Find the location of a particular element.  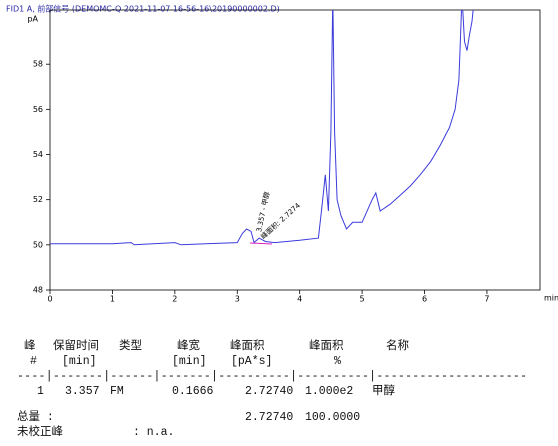

x-tick-label: 7 is located at coordinates (486, 299).